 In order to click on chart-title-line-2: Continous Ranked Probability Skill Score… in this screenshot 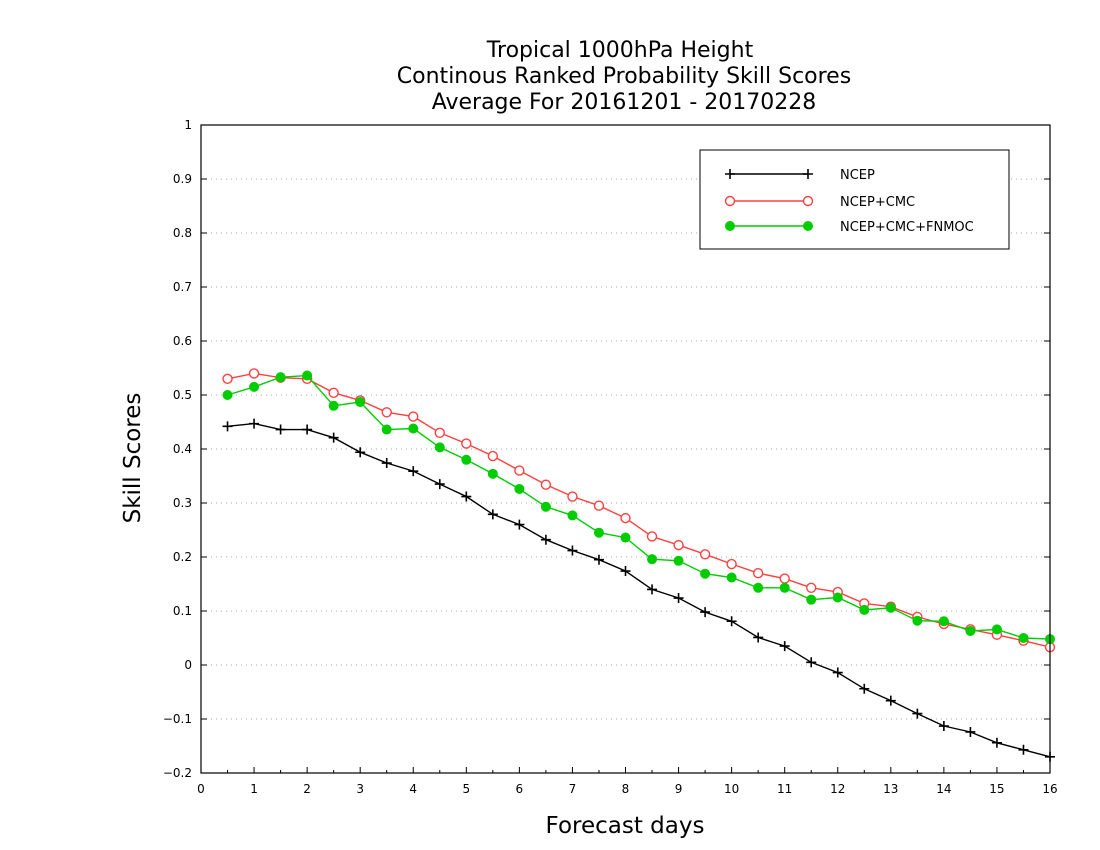, I will do `click(624, 76)`.